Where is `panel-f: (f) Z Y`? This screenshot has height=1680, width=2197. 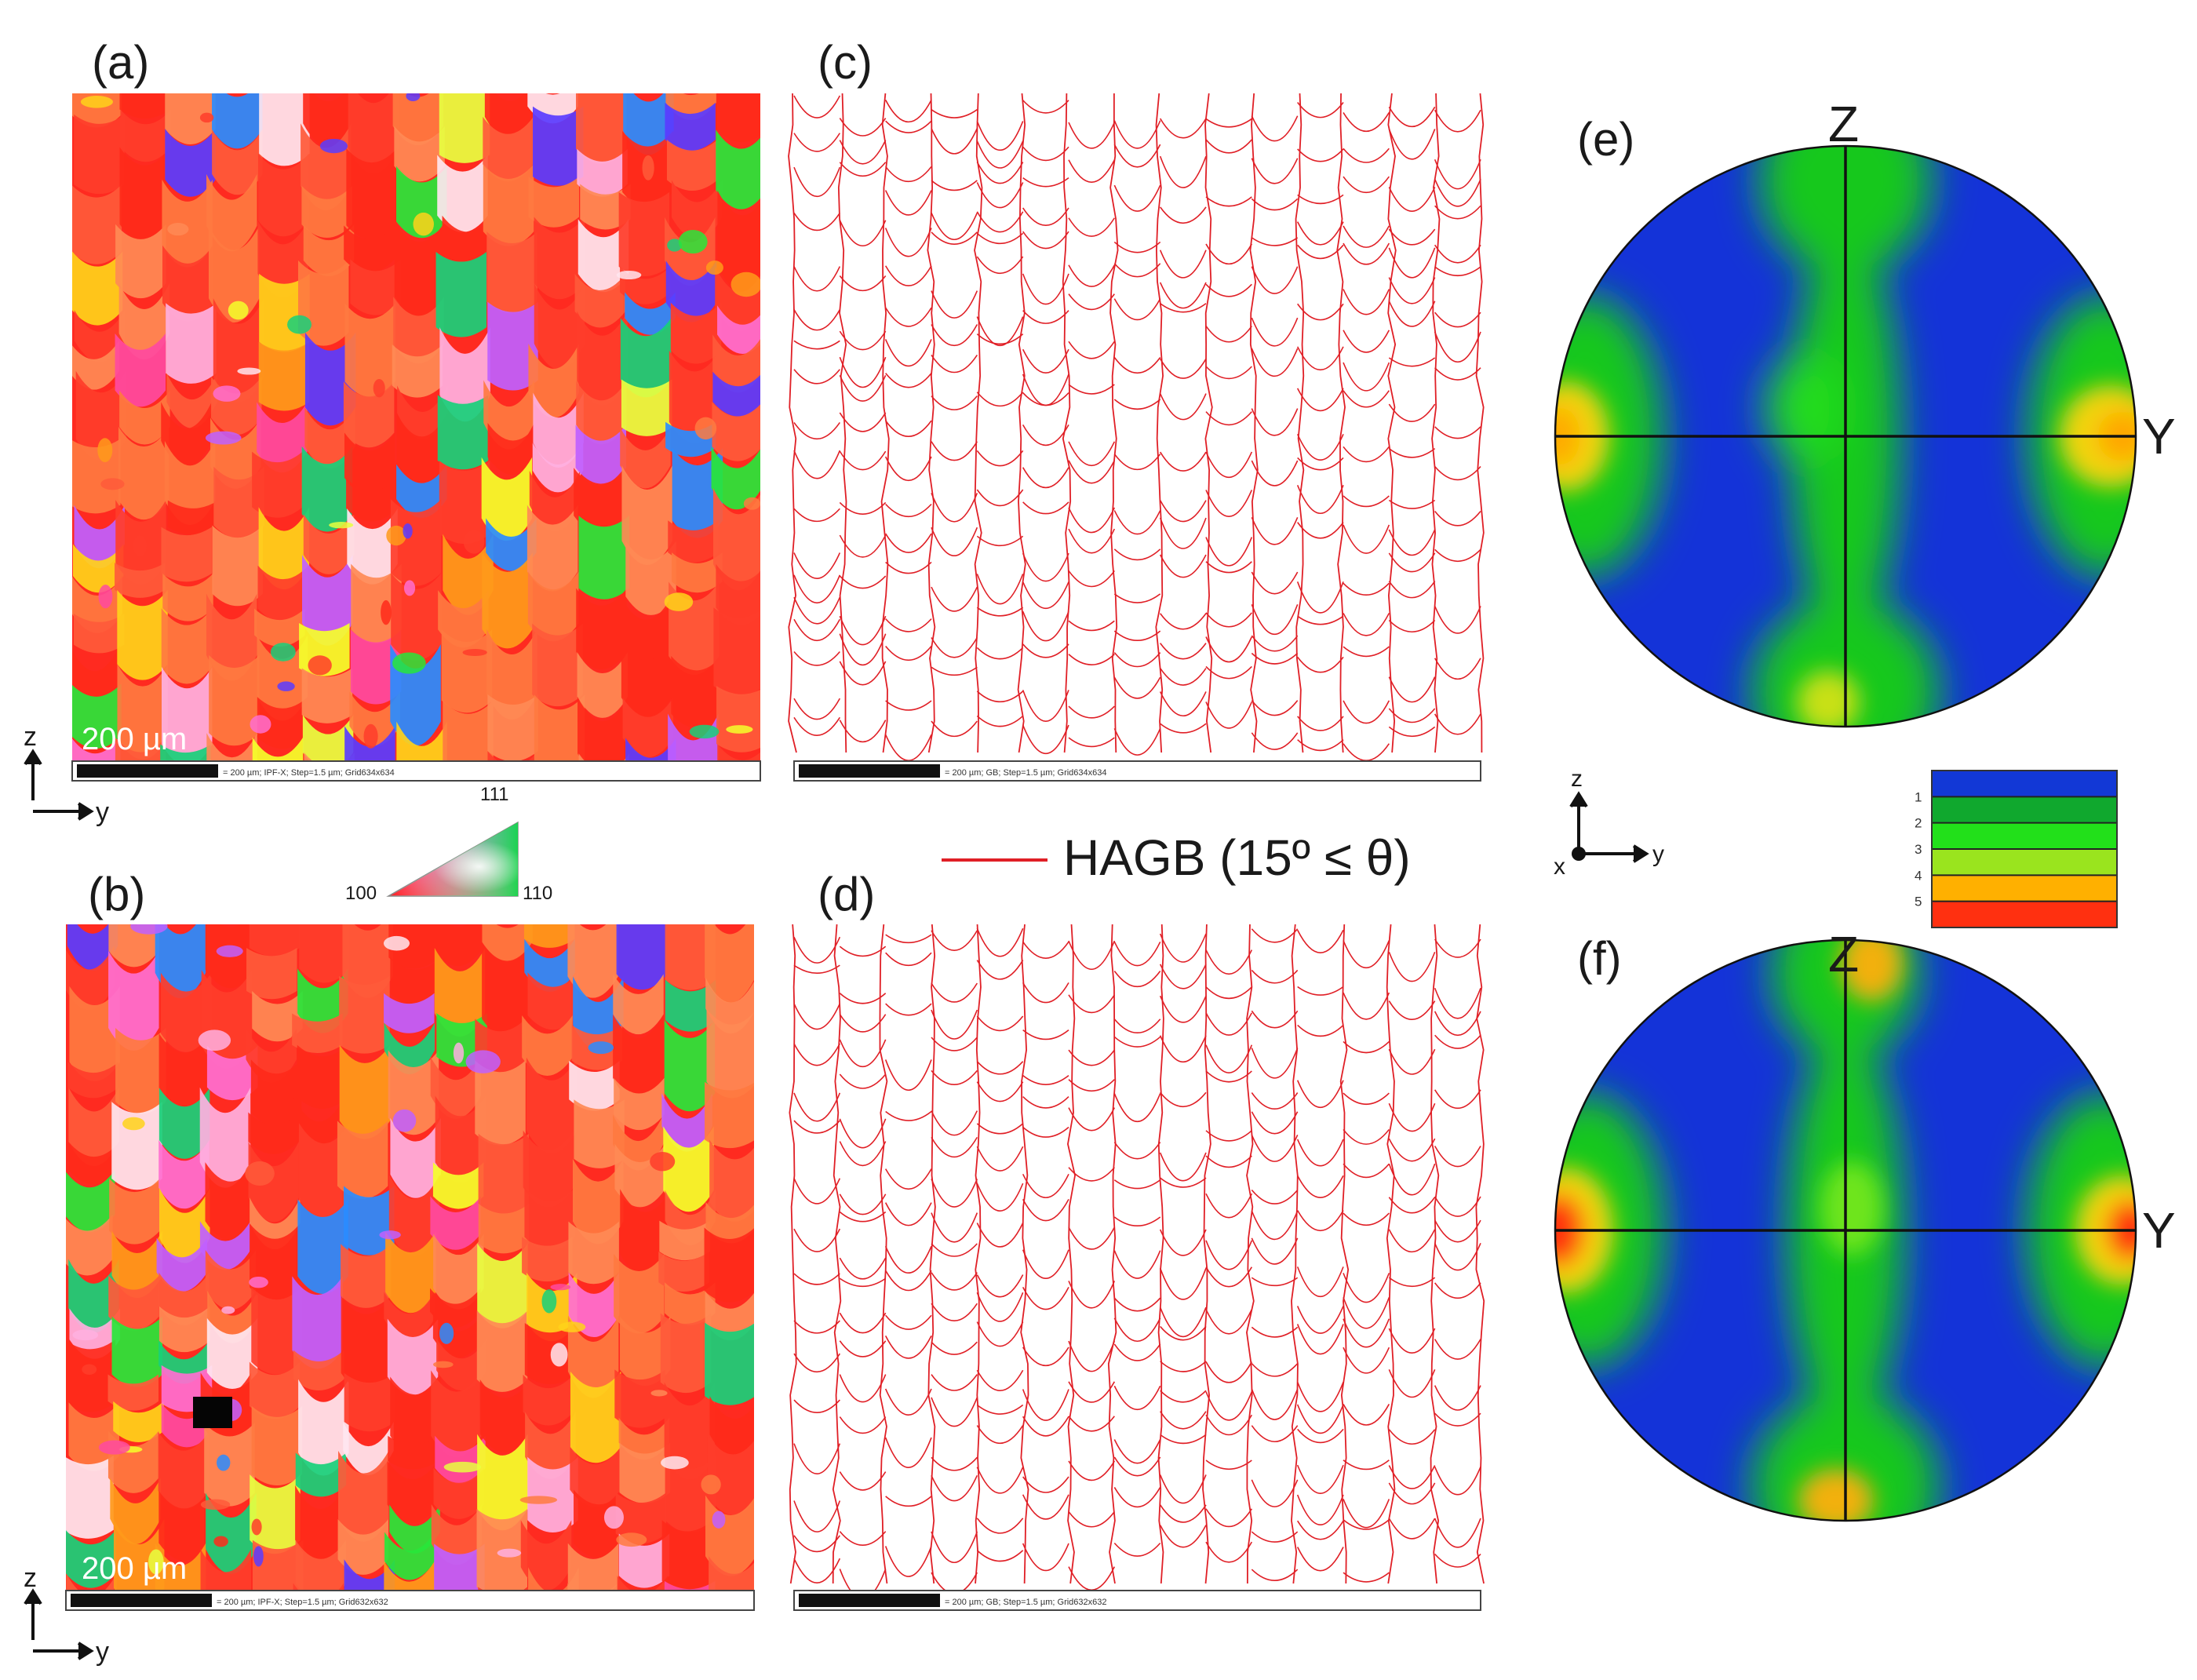
panel-f: (f) Z Y is located at coordinates (1865, 1224).